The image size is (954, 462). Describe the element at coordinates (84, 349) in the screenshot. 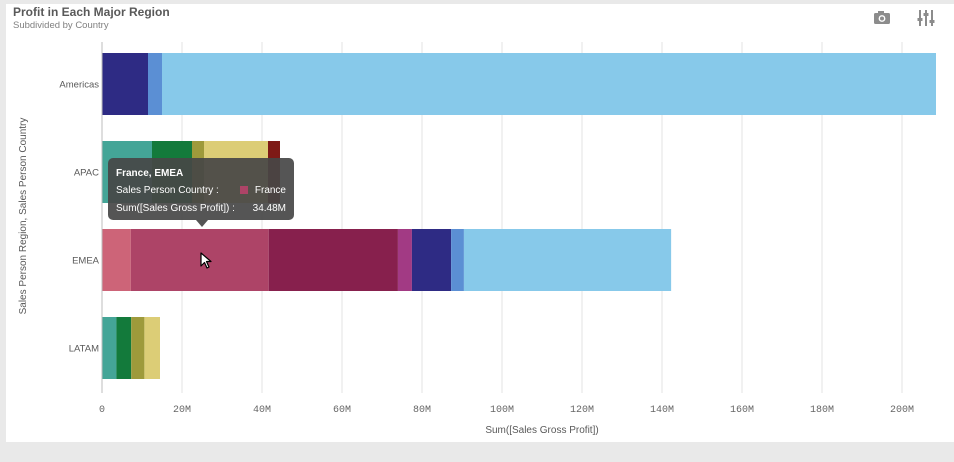

I see `category-label: LATAM` at that location.